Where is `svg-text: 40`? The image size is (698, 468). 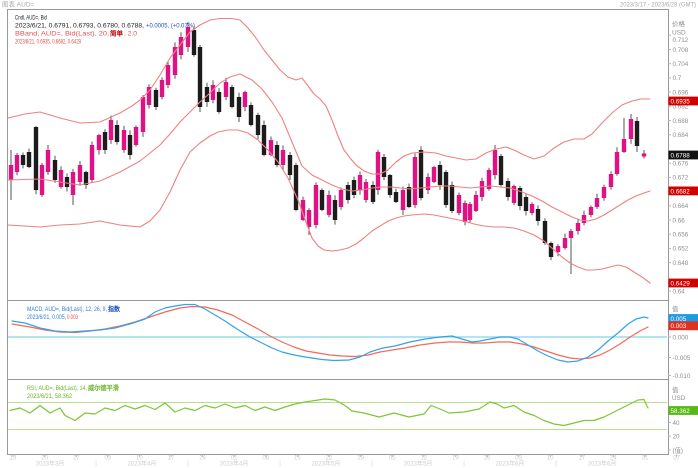
svg-text: 40 is located at coordinates (677, 423).